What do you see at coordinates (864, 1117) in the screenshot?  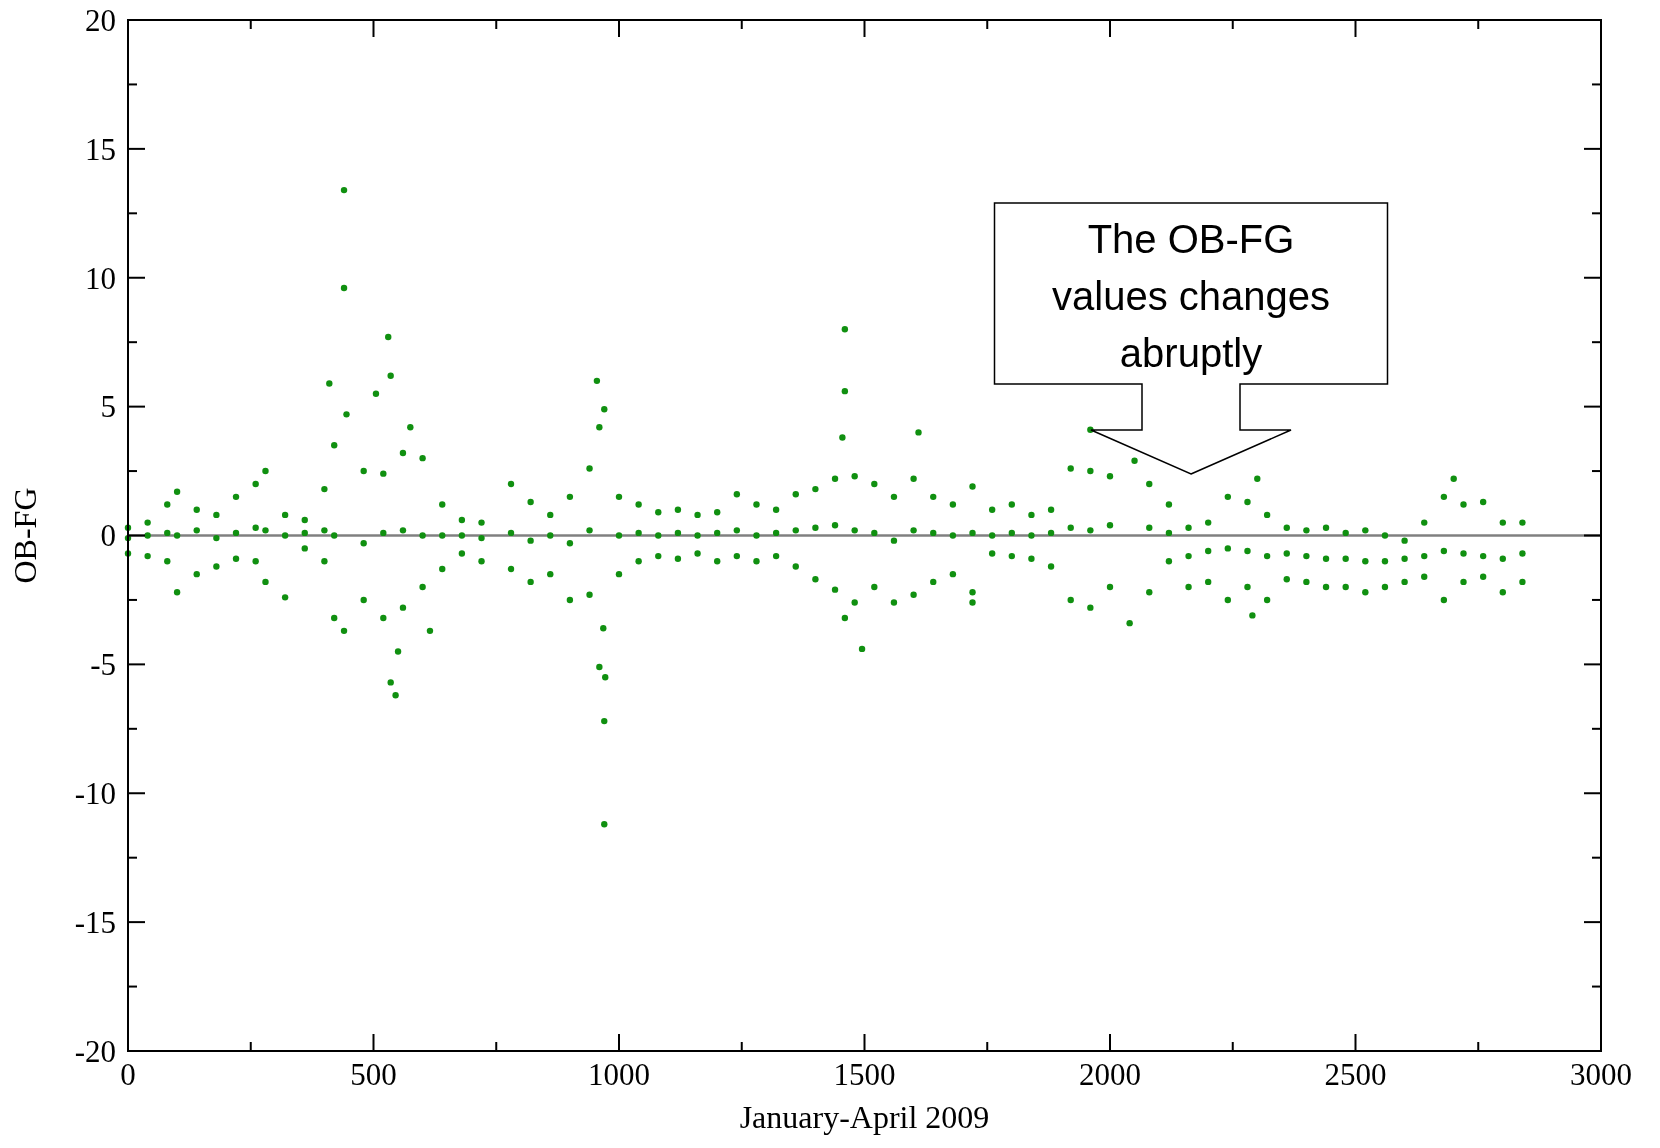 I see `x-axis-title: January-April 2009` at bounding box center [864, 1117].